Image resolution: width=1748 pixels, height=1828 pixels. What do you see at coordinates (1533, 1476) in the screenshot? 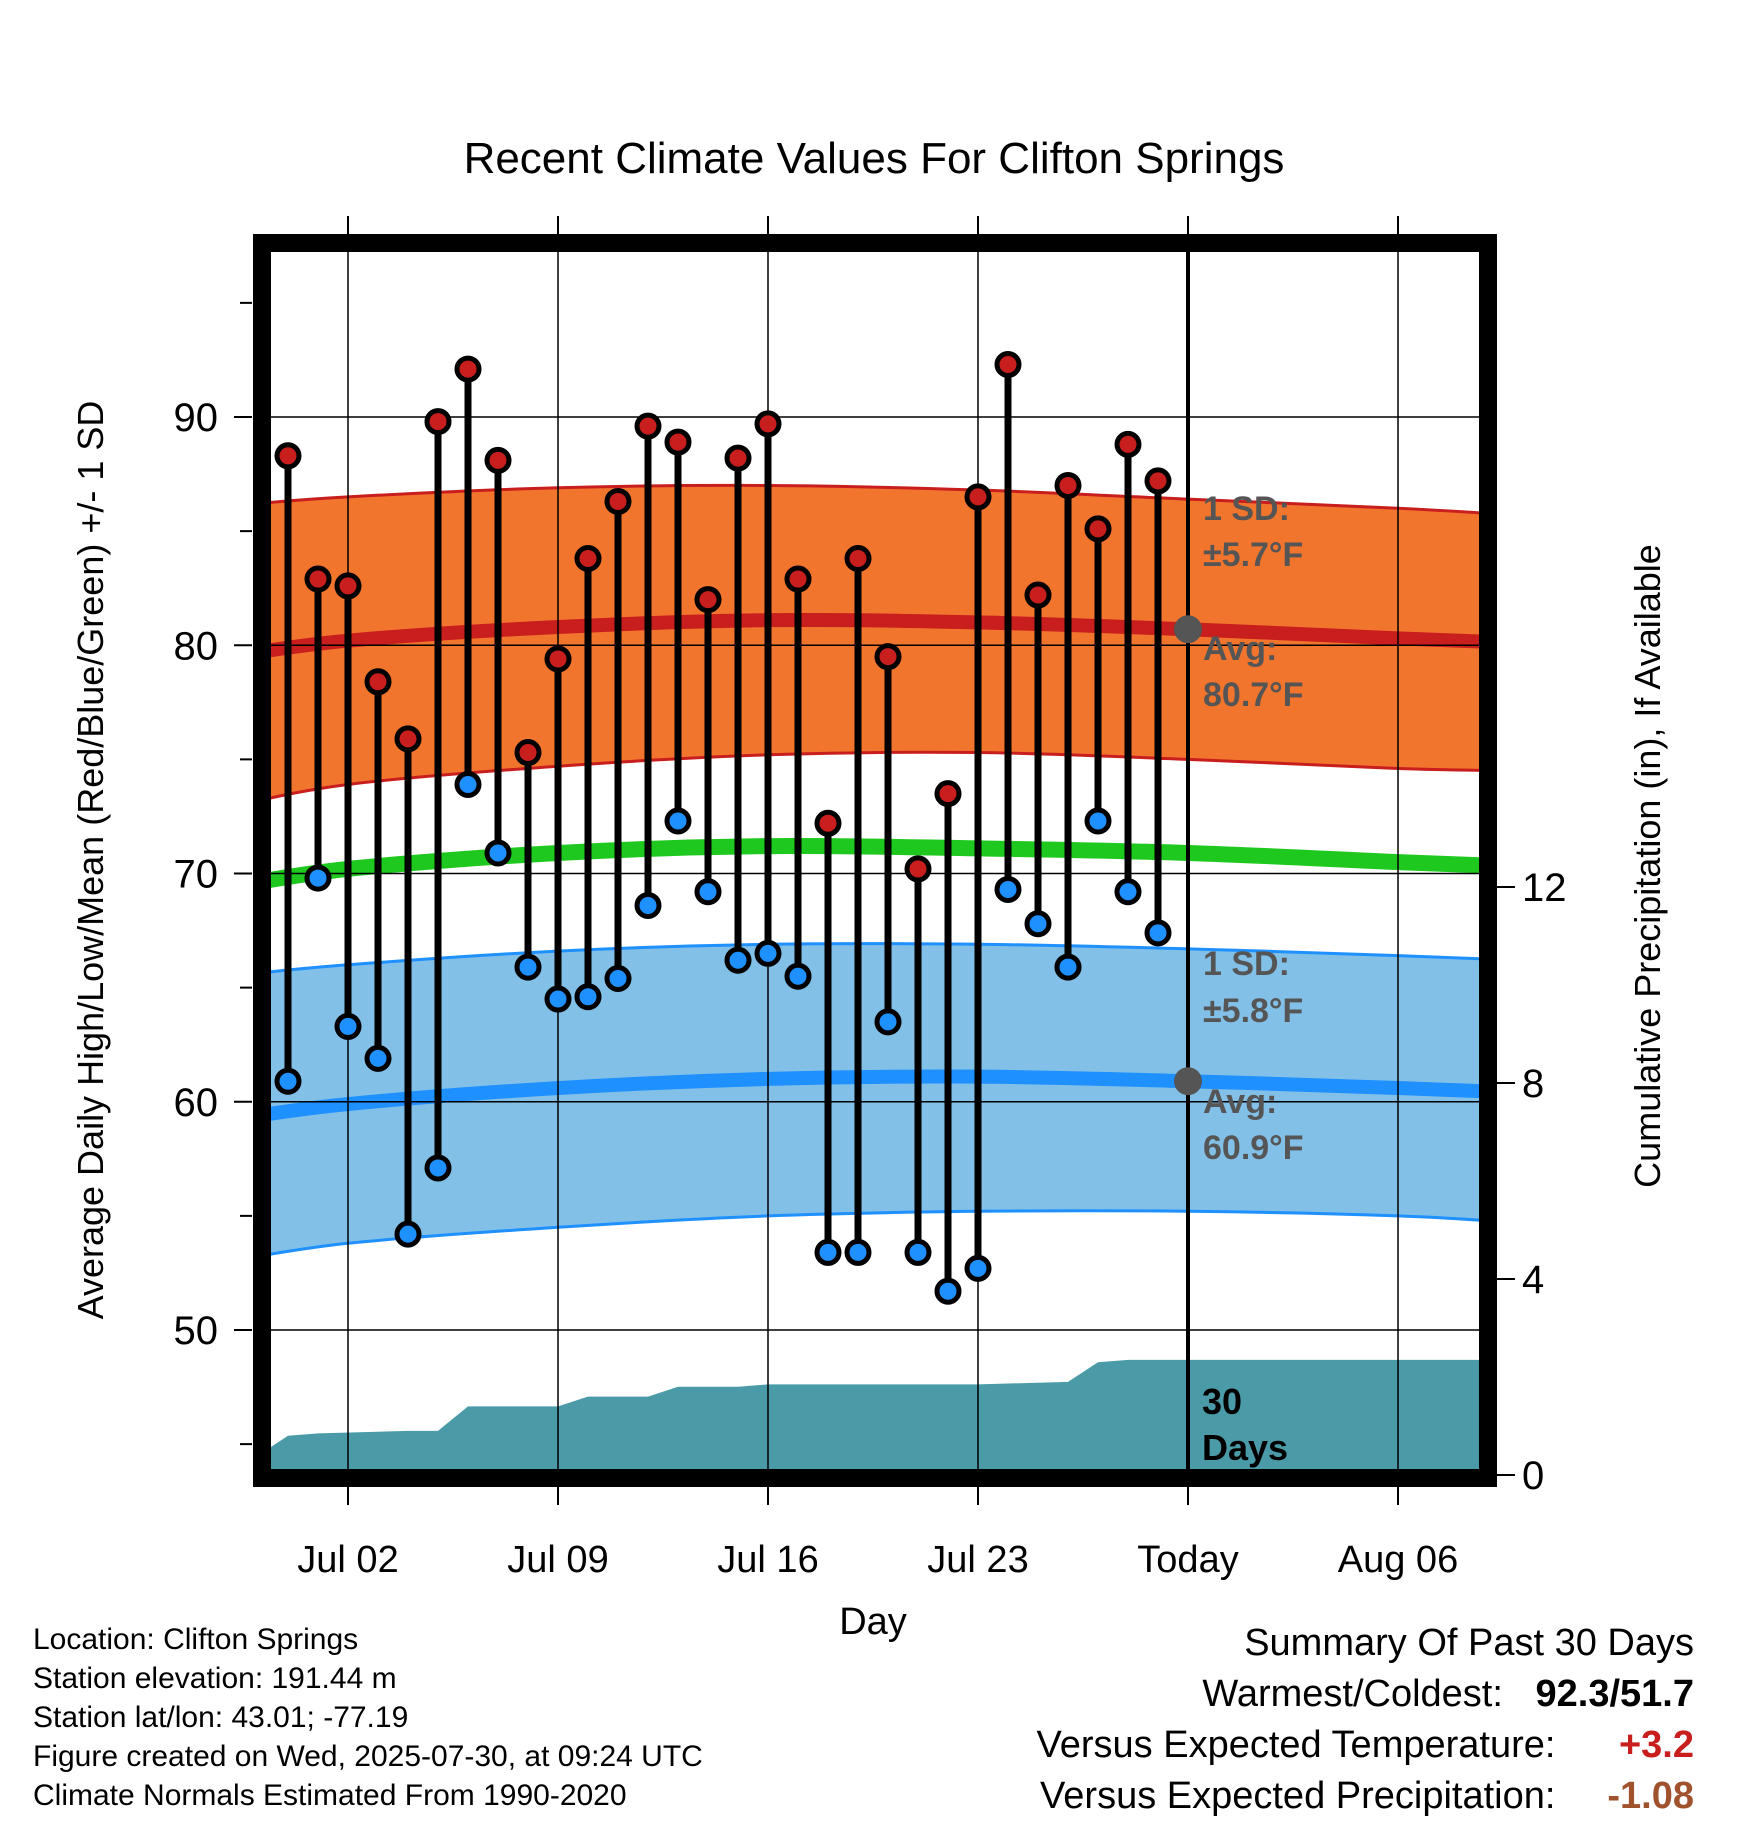
I see `y2-tick-label: 0` at bounding box center [1533, 1476].